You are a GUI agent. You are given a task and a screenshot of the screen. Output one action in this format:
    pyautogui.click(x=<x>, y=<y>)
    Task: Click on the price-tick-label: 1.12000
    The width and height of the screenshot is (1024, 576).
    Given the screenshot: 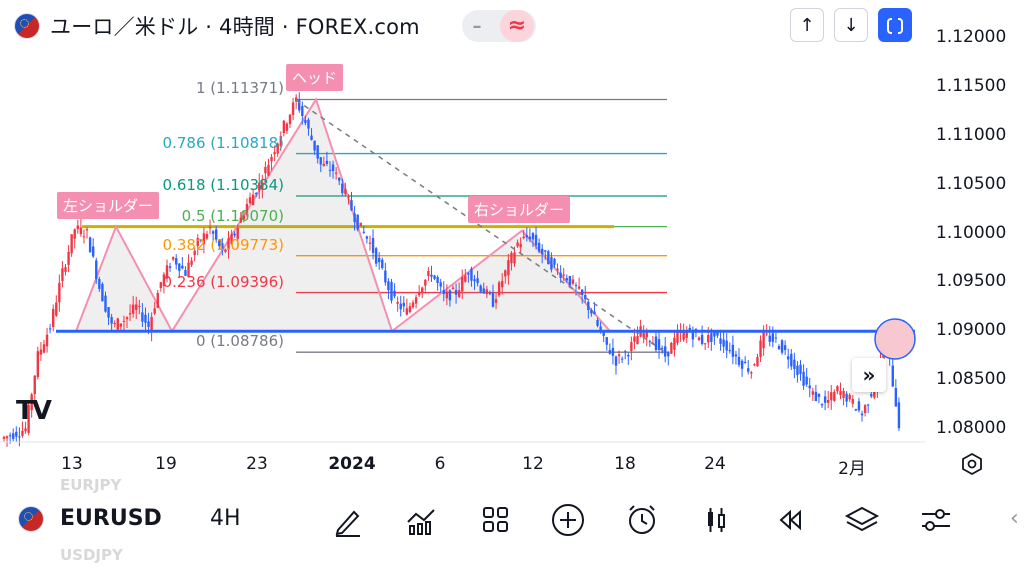 What is the action you would take?
    pyautogui.click(x=971, y=37)
    